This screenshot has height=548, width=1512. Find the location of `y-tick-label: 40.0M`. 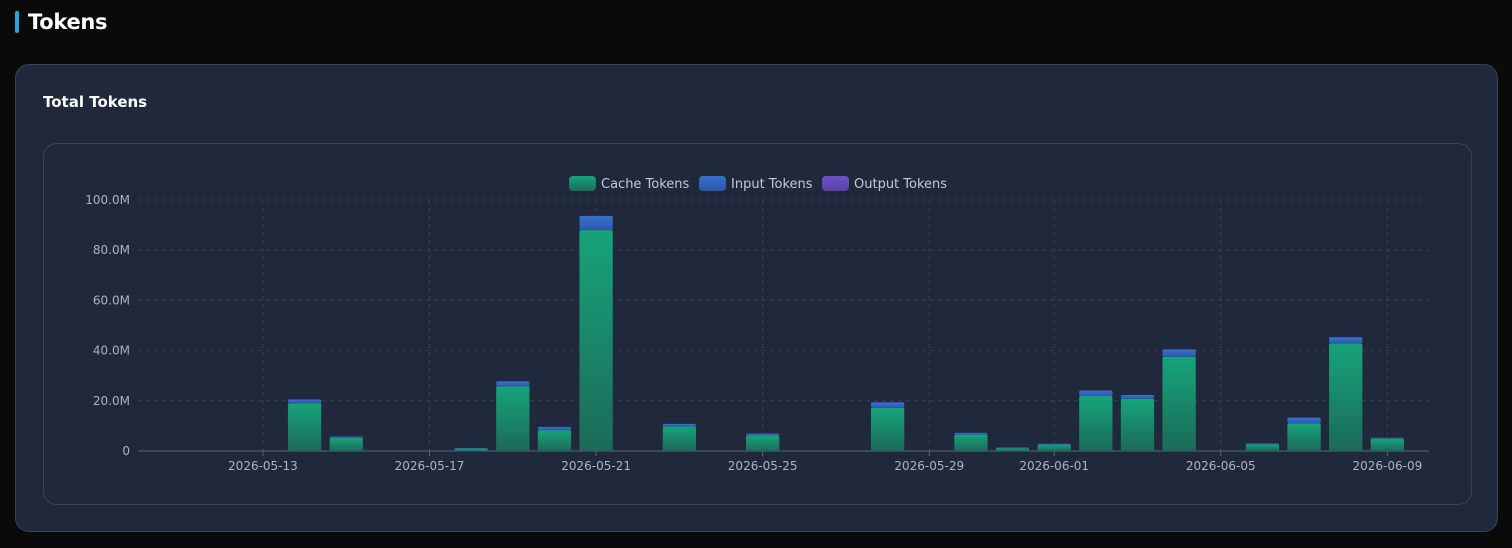

y-tick-label: 40.0M is located at coordinates (111, 351).